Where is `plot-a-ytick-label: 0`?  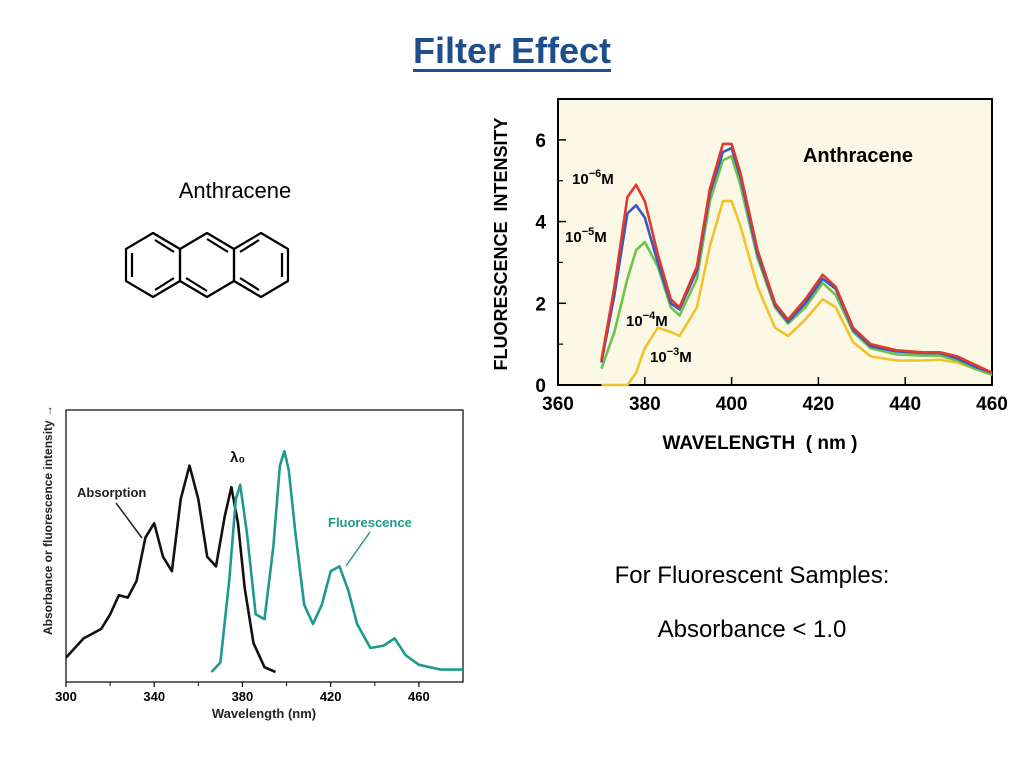
plot-a-ytick-label: 0 is located at coordinates (540, 386).